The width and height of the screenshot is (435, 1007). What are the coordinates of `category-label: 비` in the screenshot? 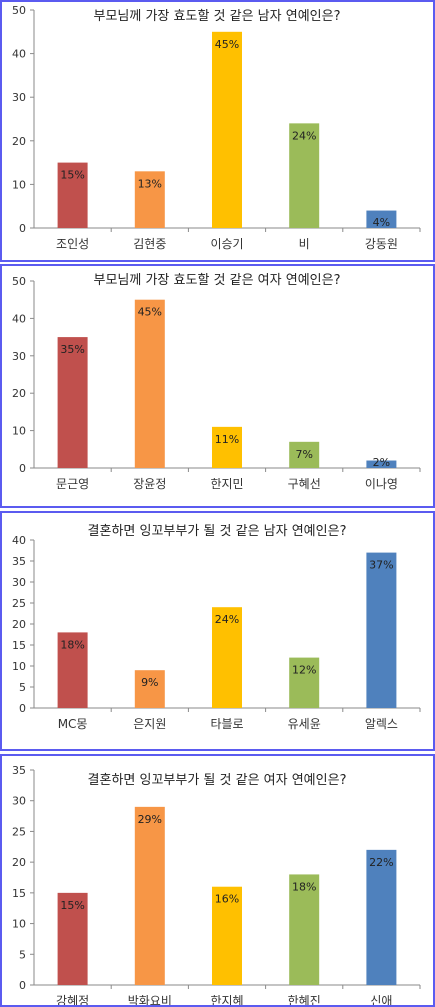 It's located at (304, 244).